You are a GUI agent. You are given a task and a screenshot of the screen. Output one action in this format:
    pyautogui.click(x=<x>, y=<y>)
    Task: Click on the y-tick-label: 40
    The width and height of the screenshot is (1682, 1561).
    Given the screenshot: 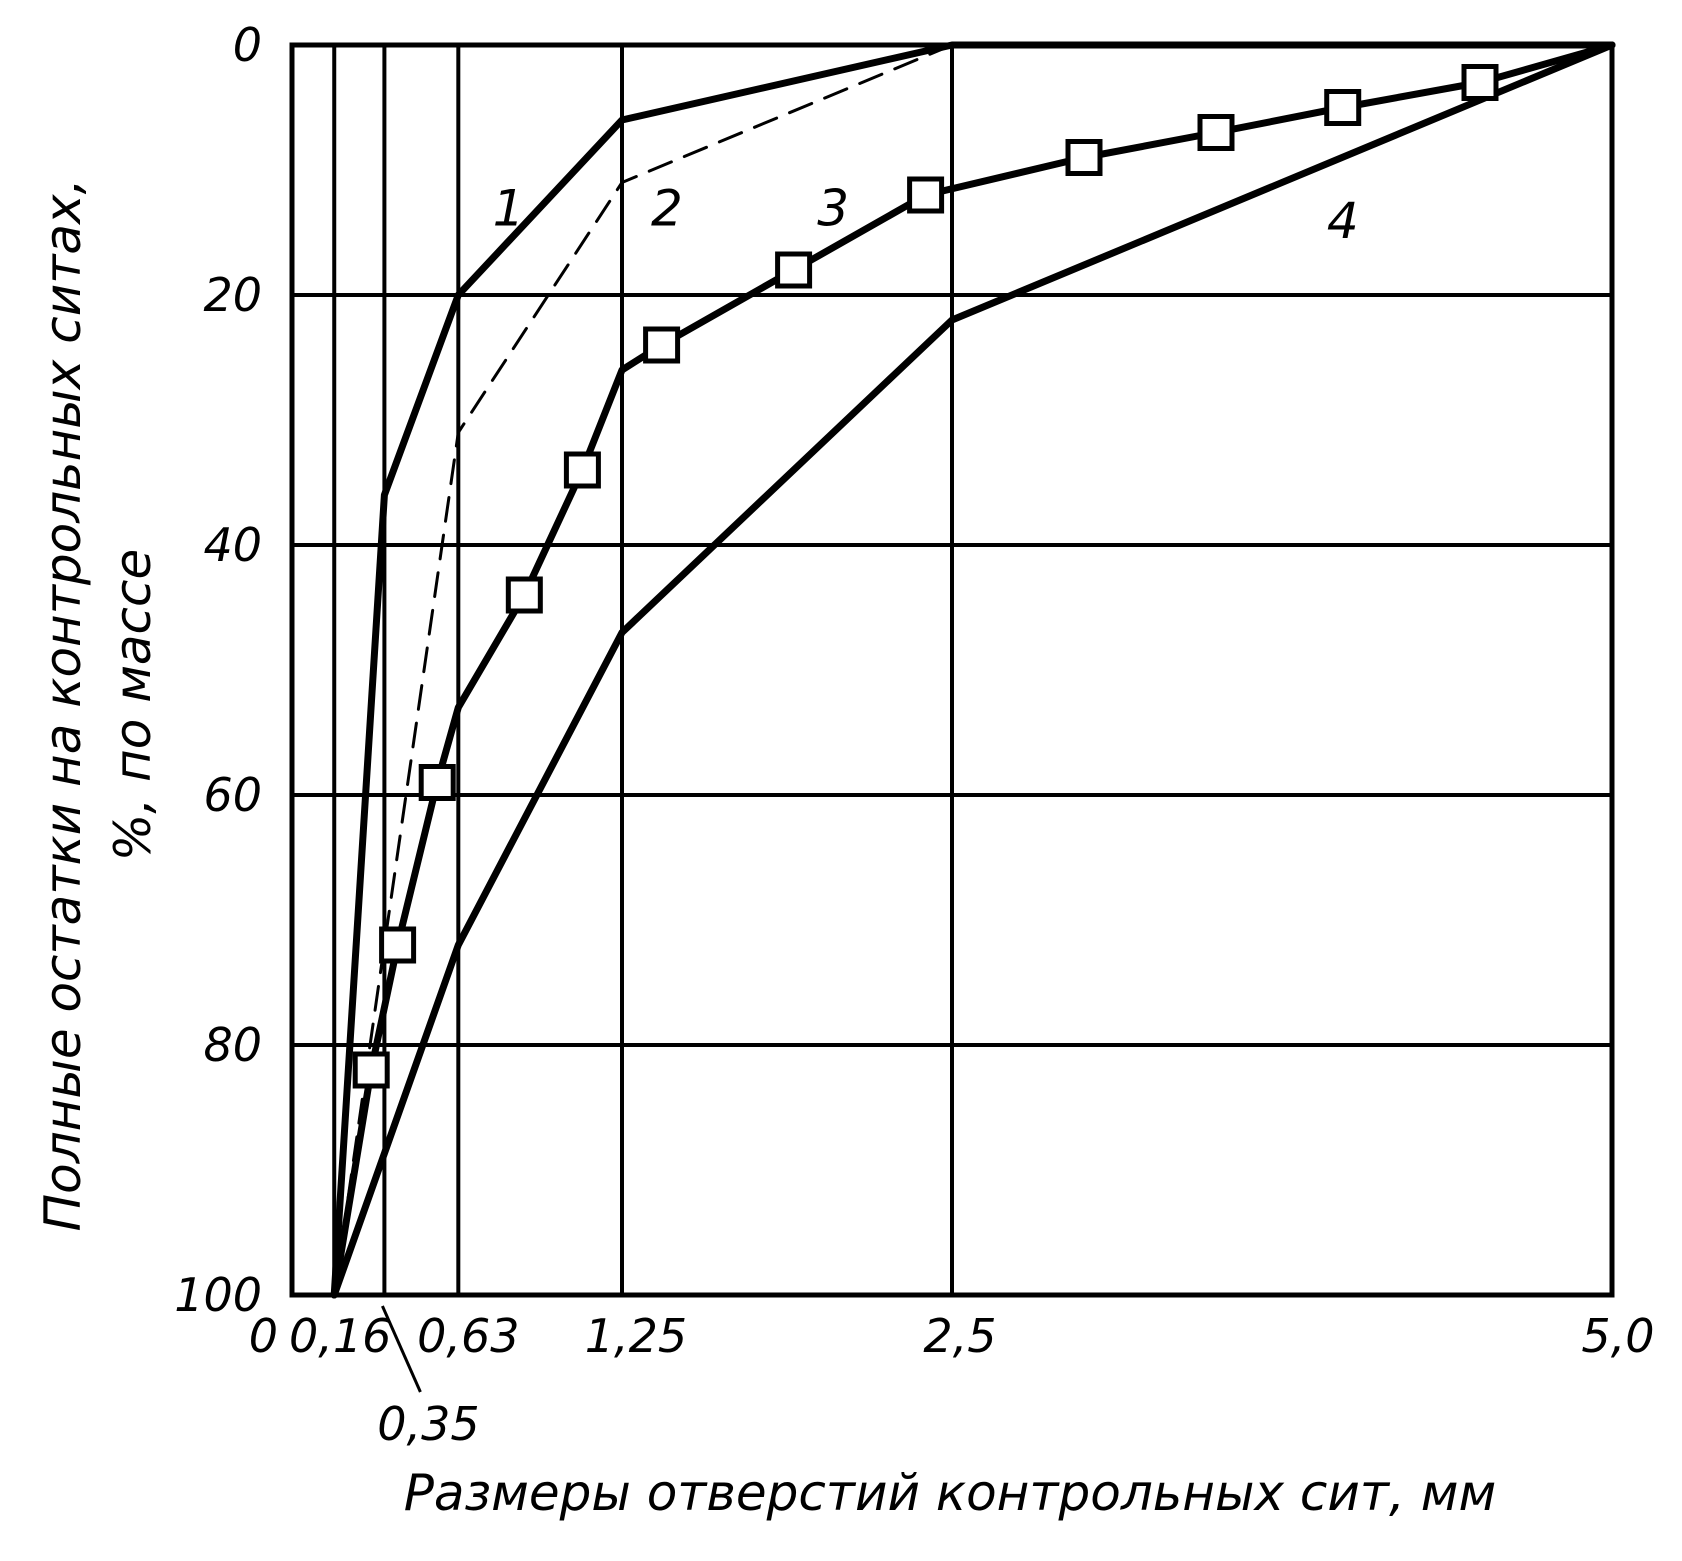 What is the action you would take?
    pyautogui.click(x=232, y=545)
    